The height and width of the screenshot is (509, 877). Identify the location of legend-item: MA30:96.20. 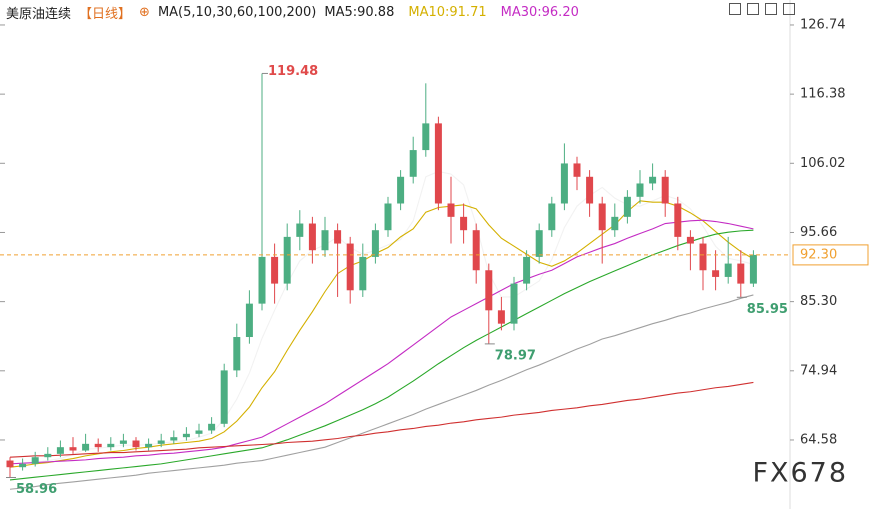
(539, 12).